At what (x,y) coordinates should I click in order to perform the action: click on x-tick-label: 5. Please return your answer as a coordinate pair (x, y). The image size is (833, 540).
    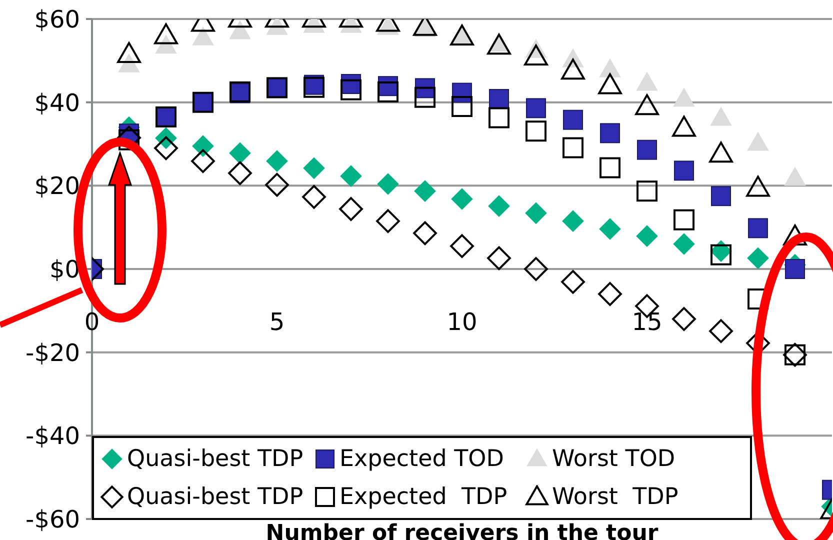
    Looking at the image, I should click on (277, 322).